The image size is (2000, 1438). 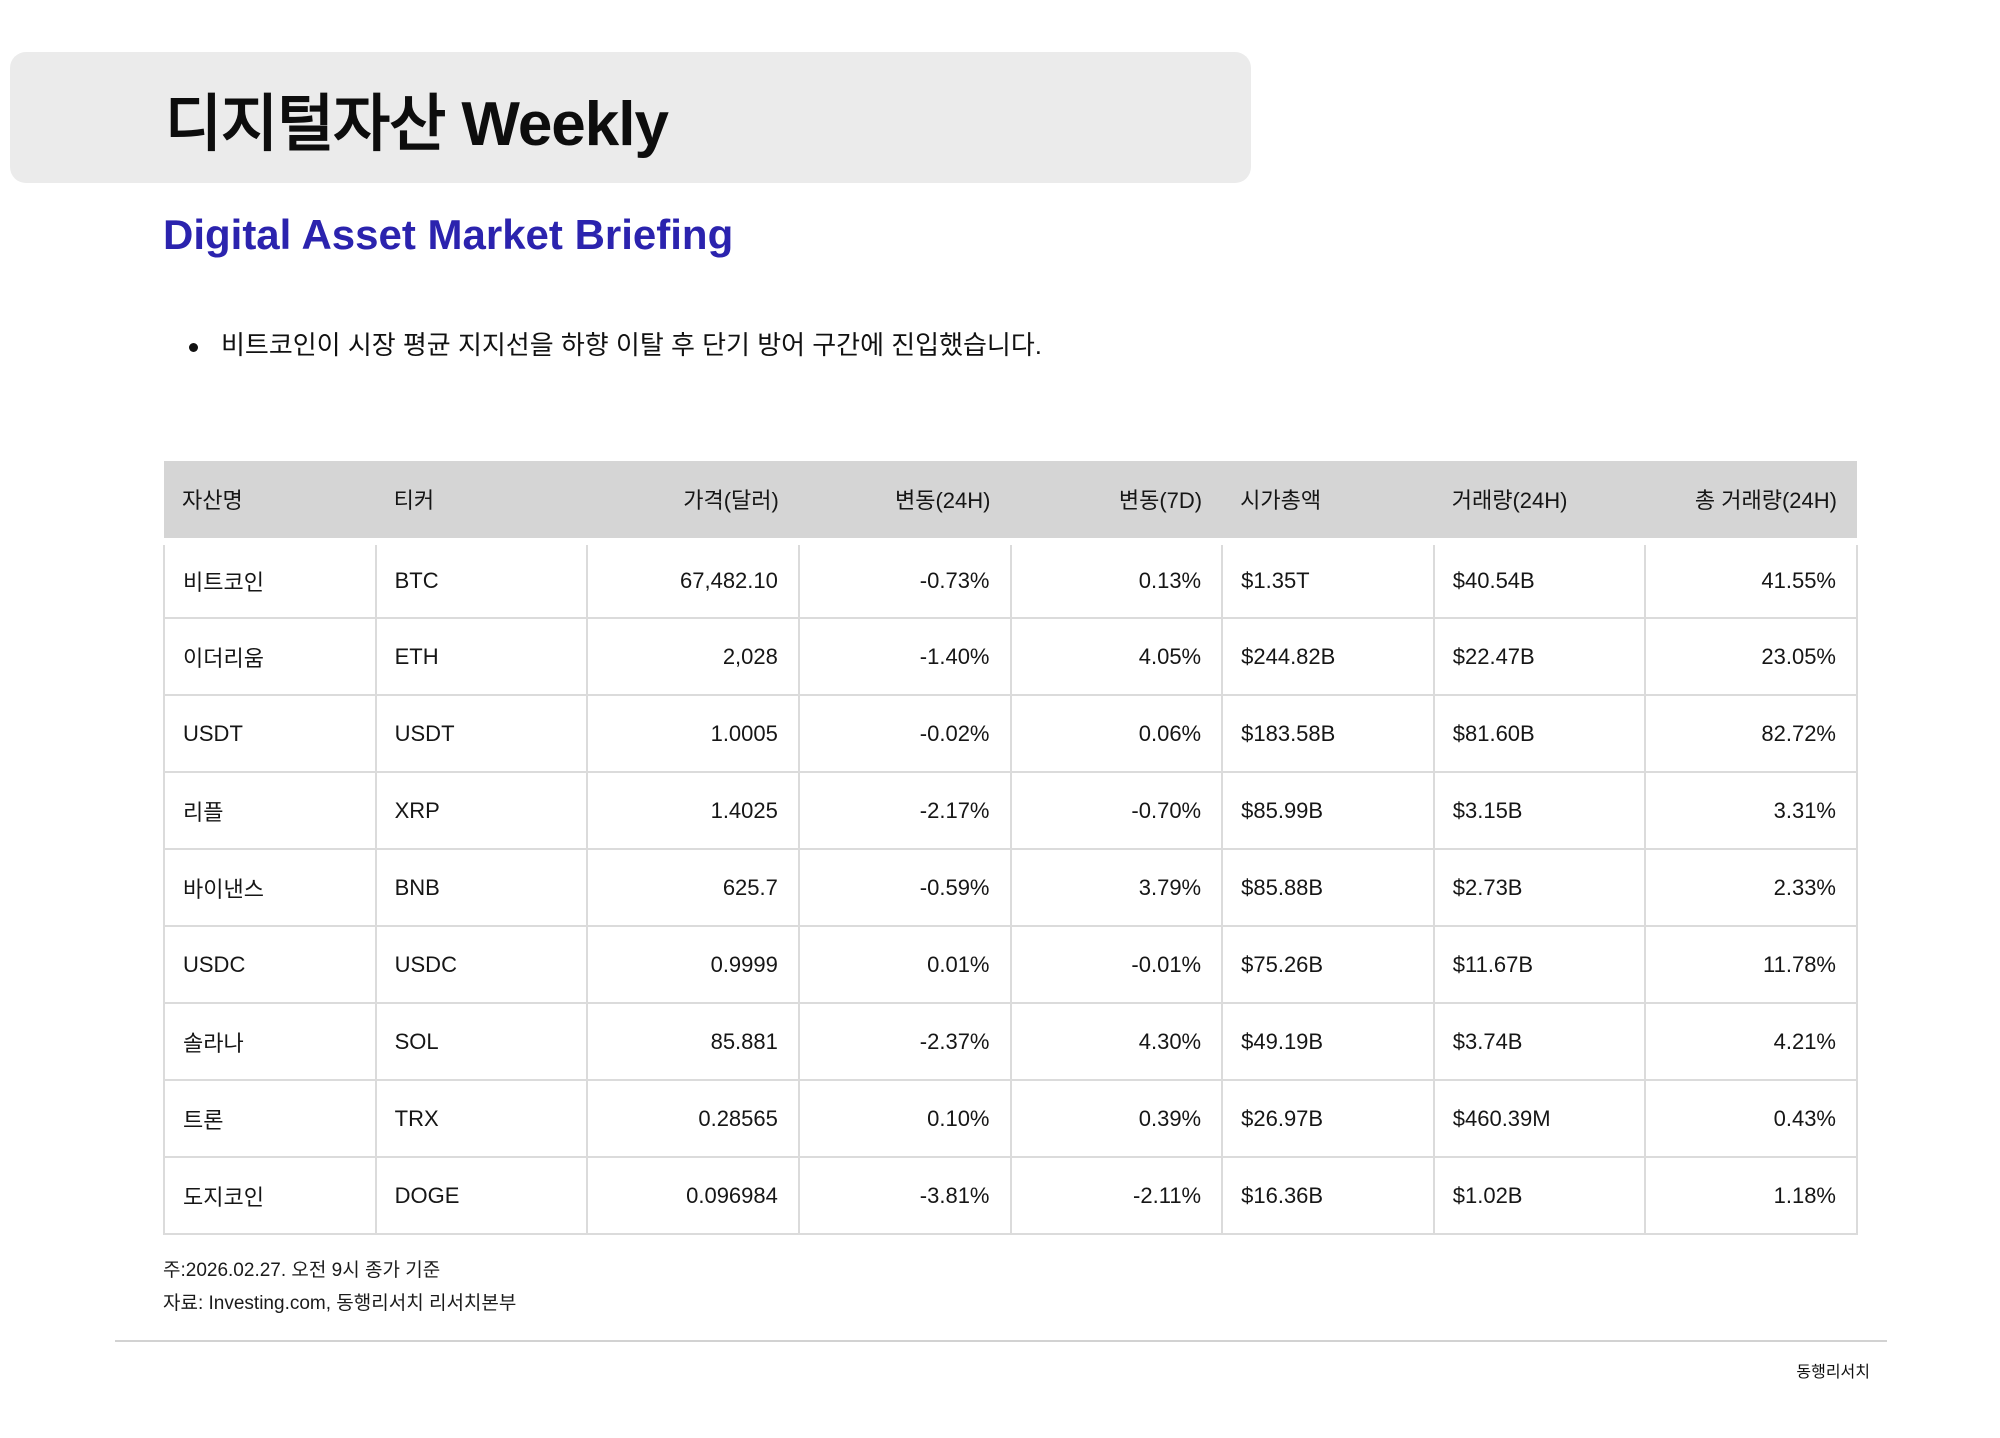 What do you see at coordinates (693, 811) in the screenshot?
I see `table-cell: 1.4025` at bounding box center [693, 811].